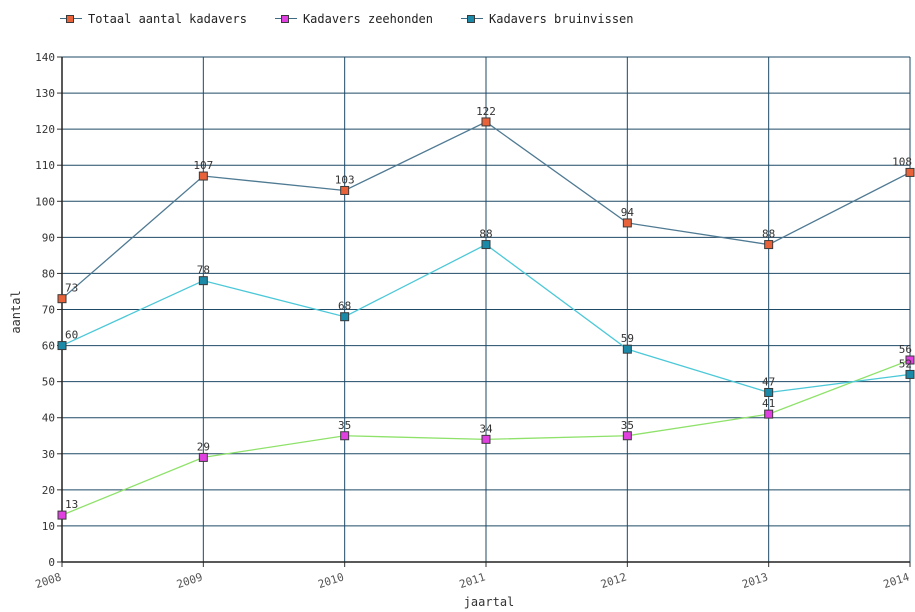 The height and width of the screenshot is (612, 915). I want to click on data-label: 78, so click(203, 270).